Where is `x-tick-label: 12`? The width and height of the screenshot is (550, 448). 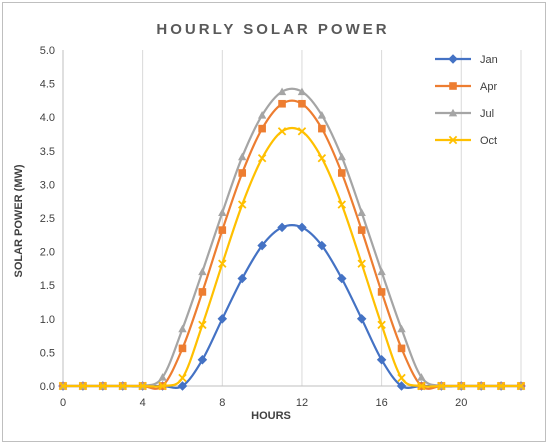 x-tick-label: 12 is located at coordinates (302, 403).